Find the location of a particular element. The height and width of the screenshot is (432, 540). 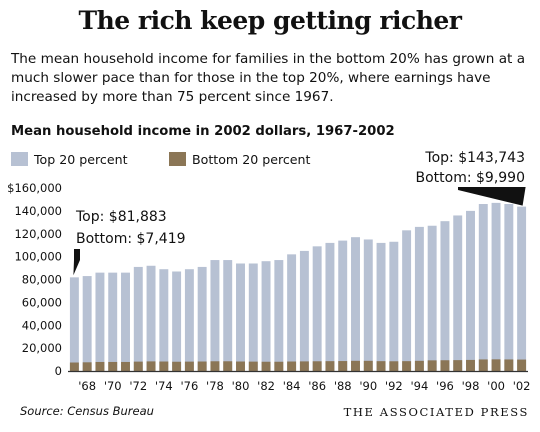

y-tick-label: 20,000 is located at coordinates (42, 348).